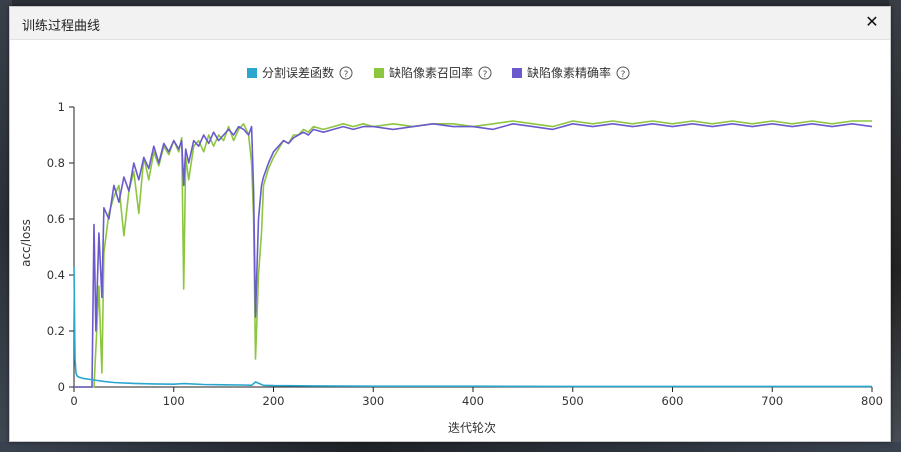 The width and height of the screenshot is (901, 452). I want to click on legend-label: 缺陷像素召回率, so click(431, 72).